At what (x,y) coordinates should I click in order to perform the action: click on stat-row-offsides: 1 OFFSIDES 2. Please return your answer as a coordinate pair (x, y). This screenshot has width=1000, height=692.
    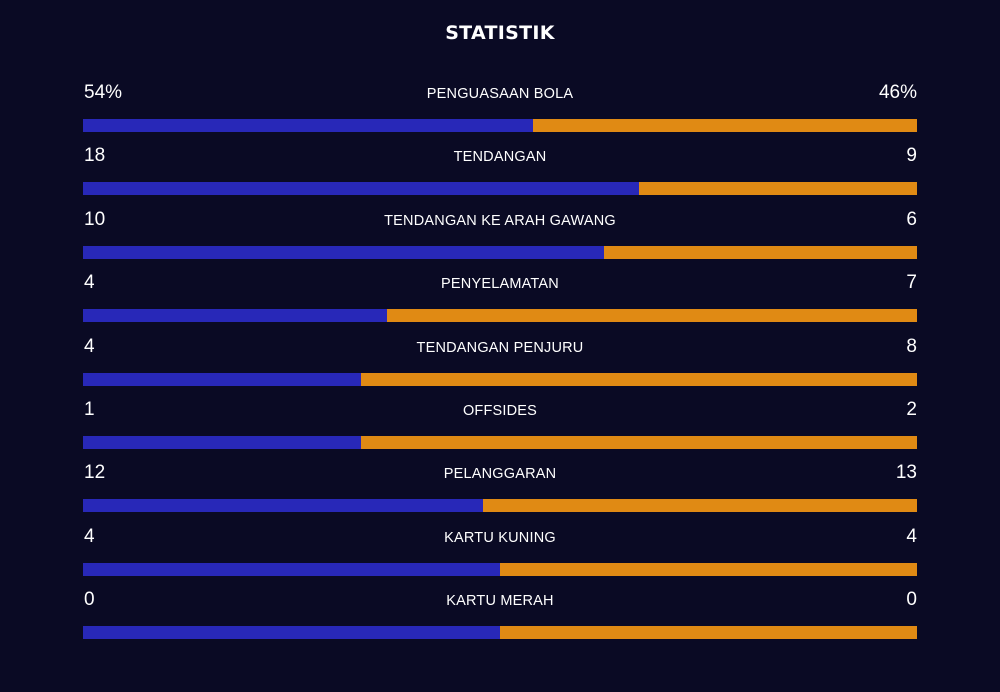
    Looking at the image, I should click on (500, 428).